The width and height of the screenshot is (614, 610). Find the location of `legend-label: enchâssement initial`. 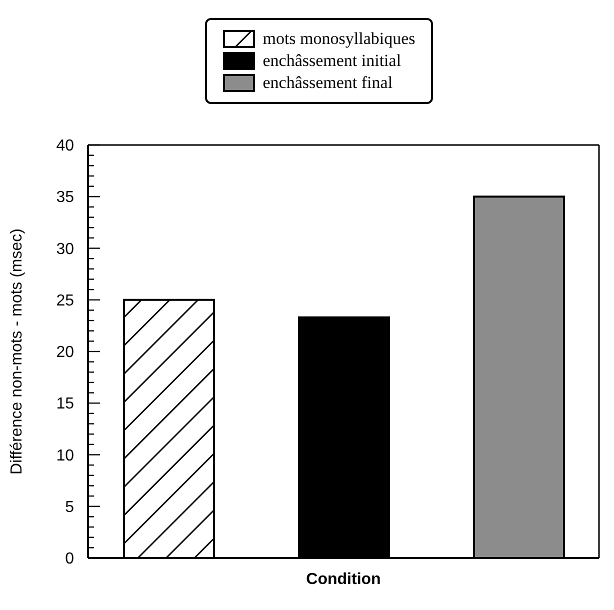

legend-label: enchâssement initial is located at coordinates (332, 61).